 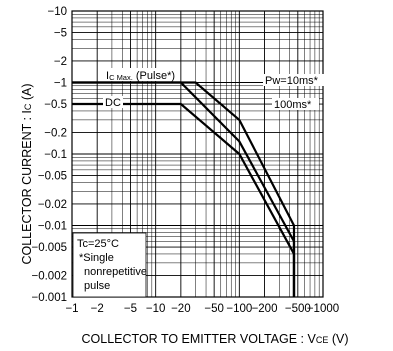 I want to click on x-tick-label: −50, so click(x=214, y=309).